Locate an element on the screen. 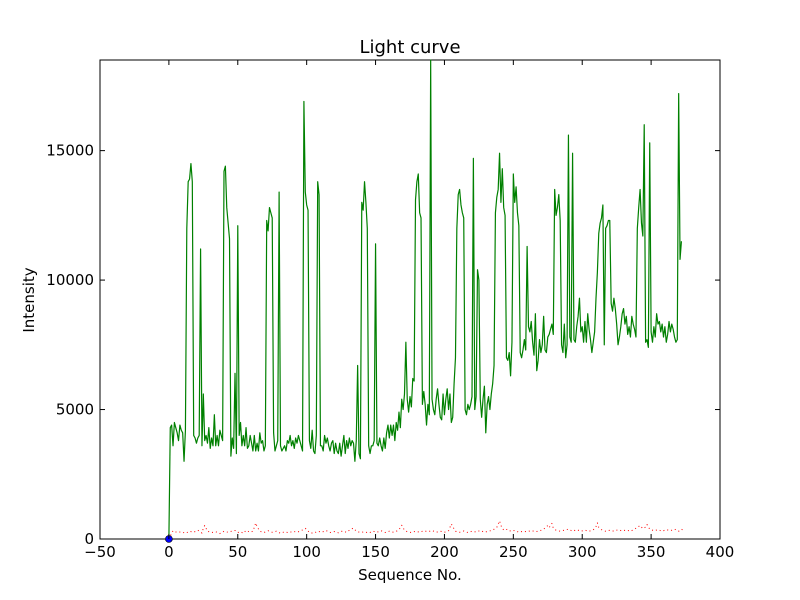  y-axis-label: Intensity is located at coordinates (29, 299).